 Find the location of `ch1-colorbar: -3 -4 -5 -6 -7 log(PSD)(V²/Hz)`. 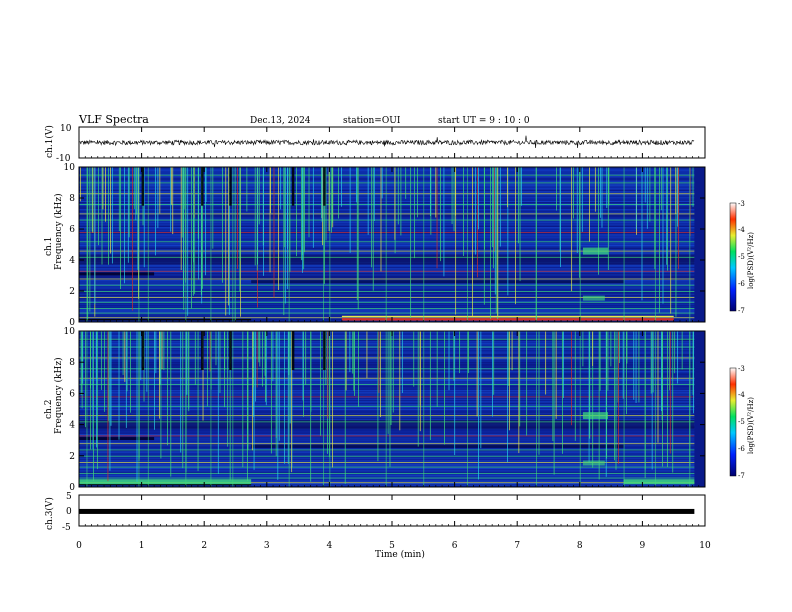

ch1-colorbar: -3 -4 -5 -6 -7 log(PSD)(V²/Hz) is located at coordinates (742, 257).